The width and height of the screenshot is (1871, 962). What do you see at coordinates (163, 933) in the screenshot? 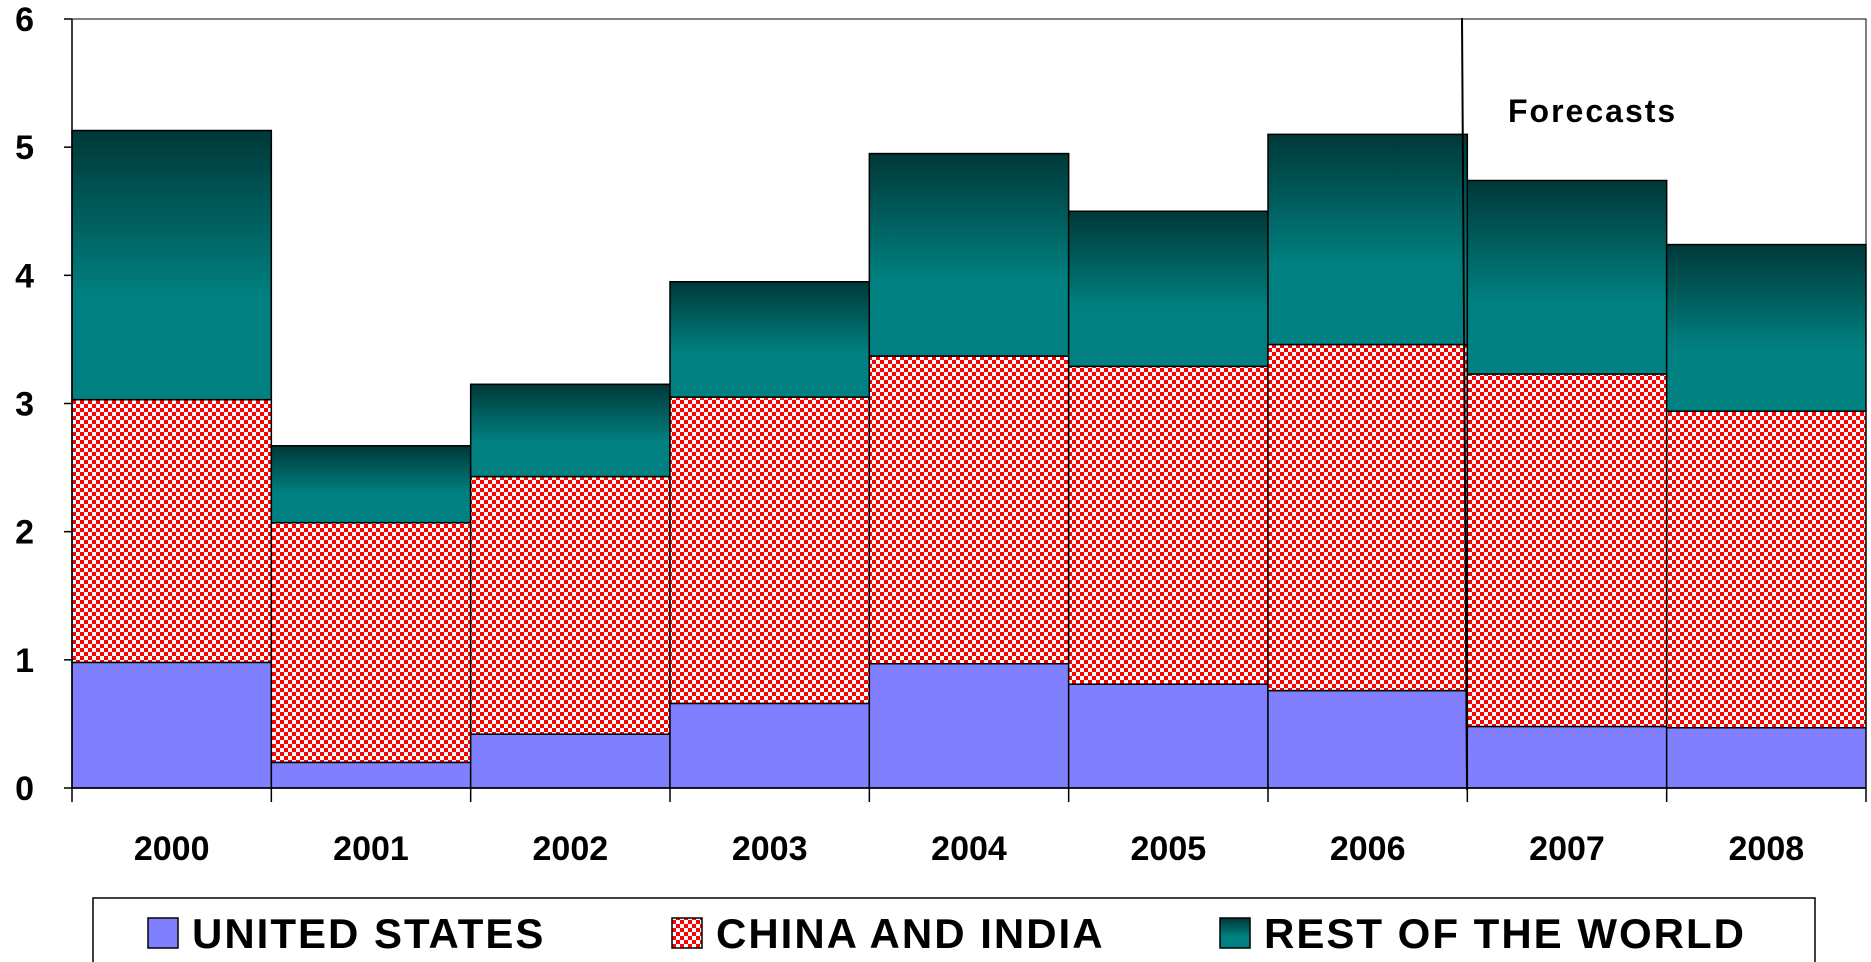
I see `legend-swatch-united-states` at bounding box center [163, 933].